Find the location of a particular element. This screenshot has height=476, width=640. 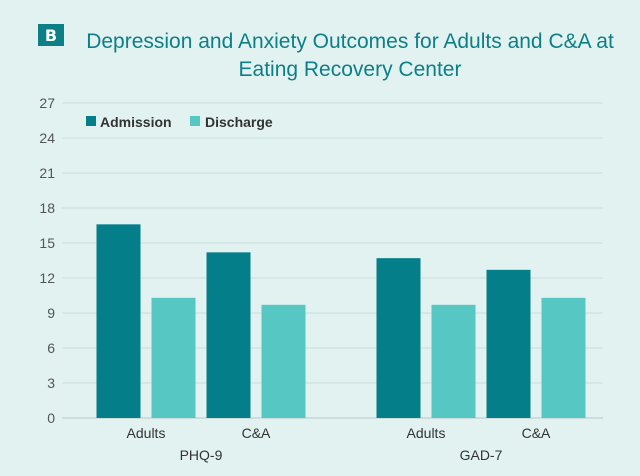

y-tick-label: 0 is located at coordinates (51, 418).